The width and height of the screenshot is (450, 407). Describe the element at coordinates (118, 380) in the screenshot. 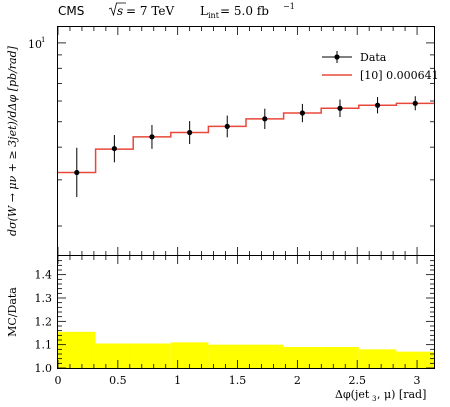

I see `x-tick-label: 0.5` at that location.